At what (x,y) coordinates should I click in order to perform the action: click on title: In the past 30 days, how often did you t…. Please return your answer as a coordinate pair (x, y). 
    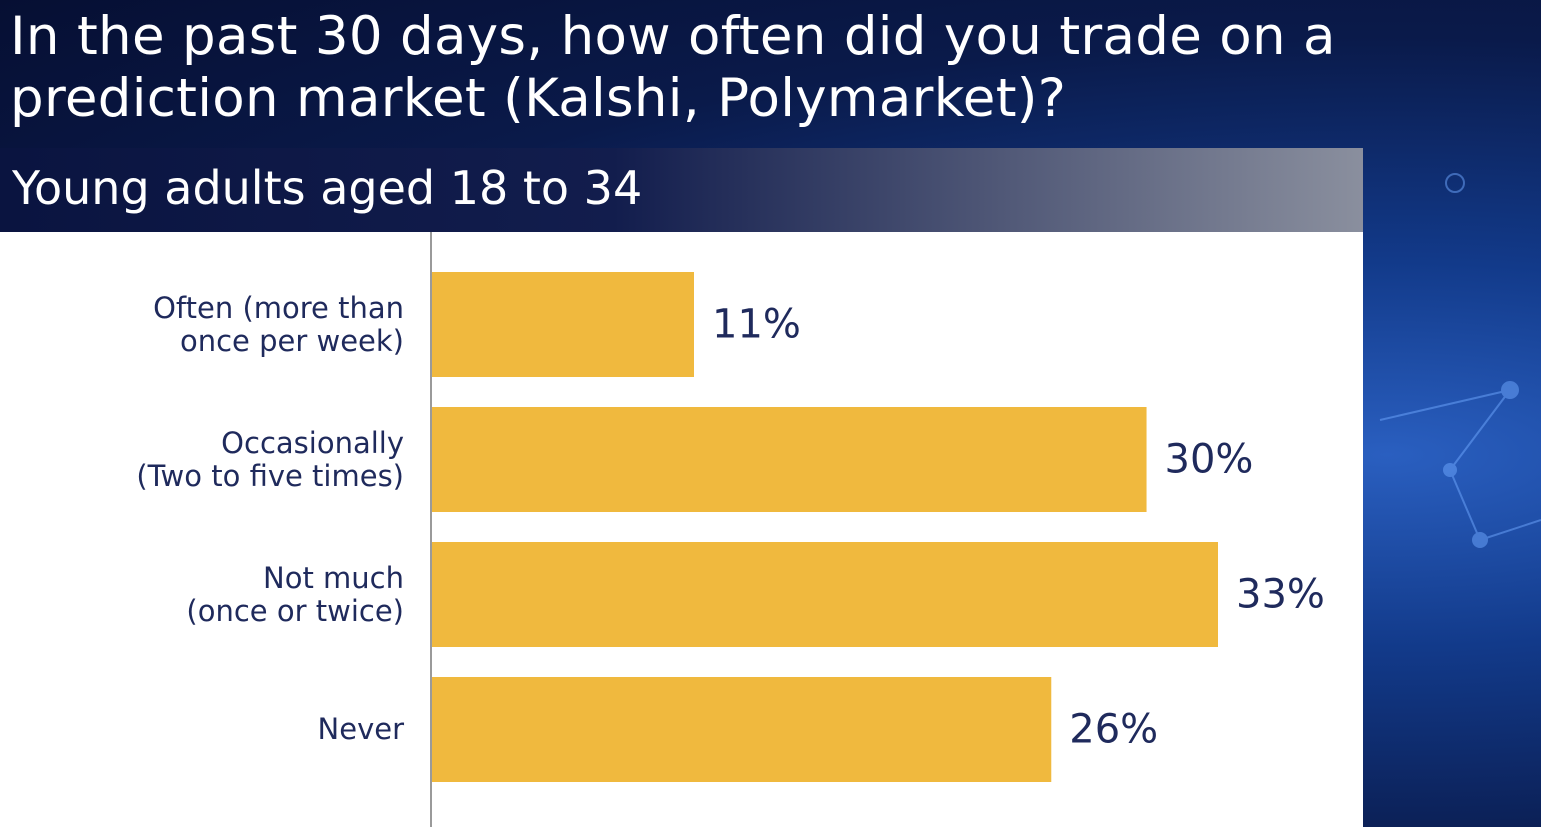
    Looking at the image, I should click on (673, 67).